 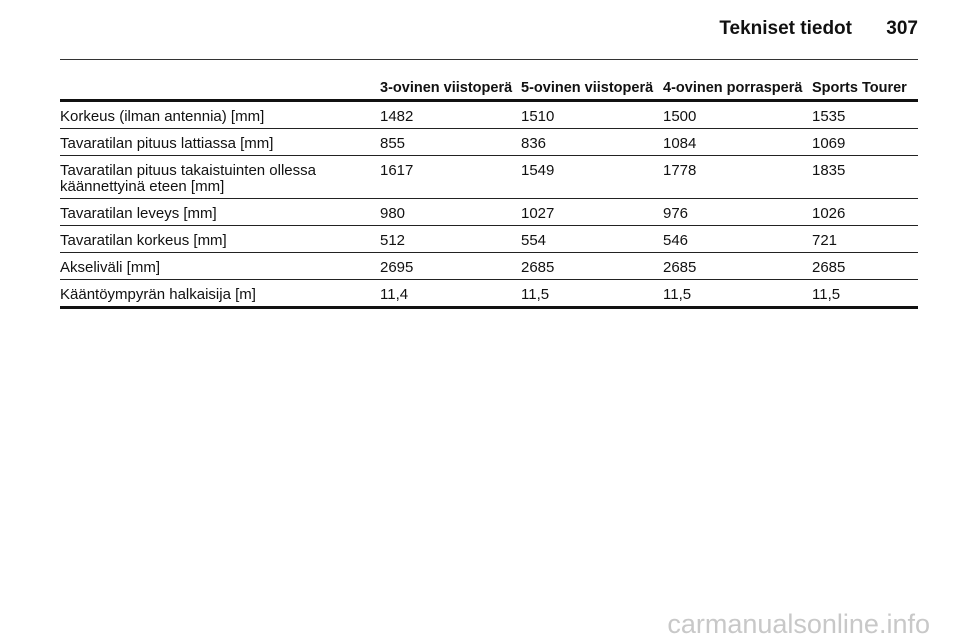 What do you see at coordinates (865, 114) in the screenshot?
I see `cell: 1535` at bounding box center [865, 114].